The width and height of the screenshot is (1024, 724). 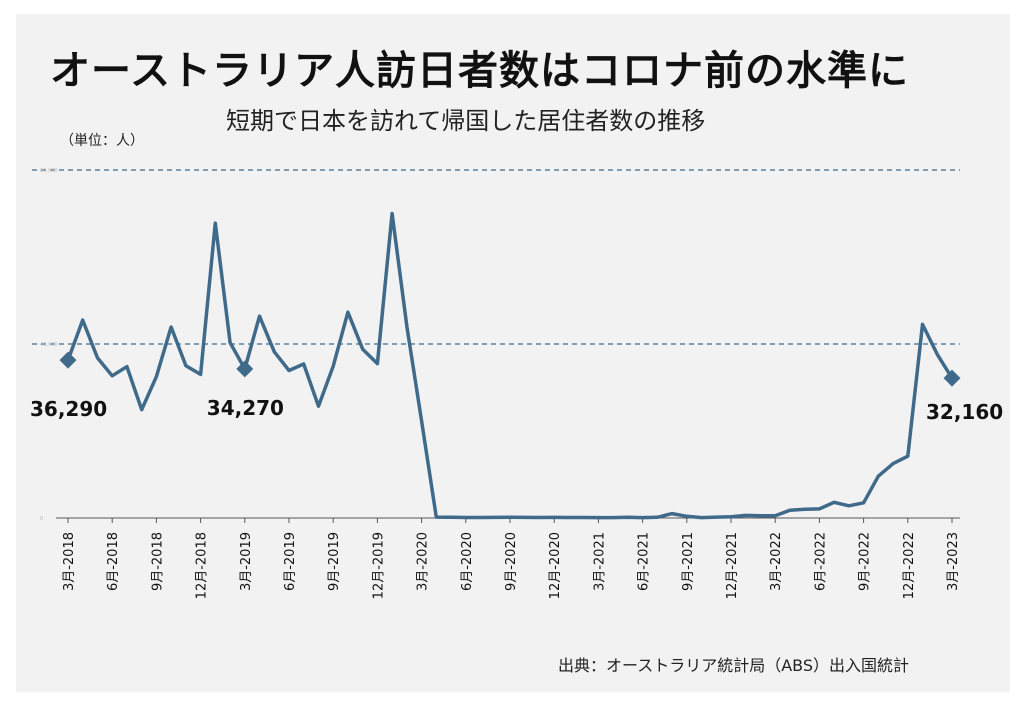 I want to click on x-tick-label: 3月-2018, so click(x=69, y=561).